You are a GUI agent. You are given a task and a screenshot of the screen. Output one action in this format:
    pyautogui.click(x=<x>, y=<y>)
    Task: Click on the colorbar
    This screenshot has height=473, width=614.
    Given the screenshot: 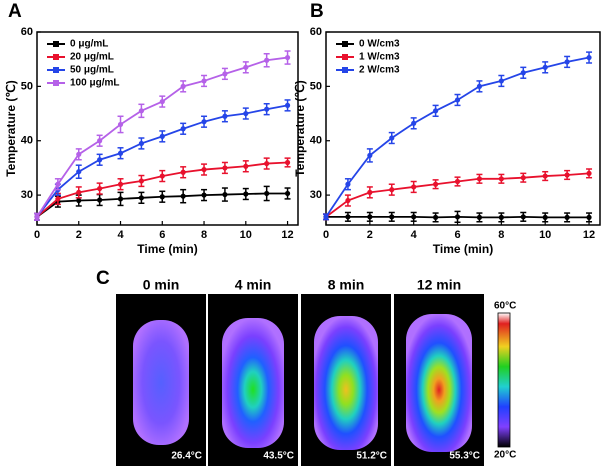 What is the action you would take?
    pyautogui.click(x=504, y=380)
    